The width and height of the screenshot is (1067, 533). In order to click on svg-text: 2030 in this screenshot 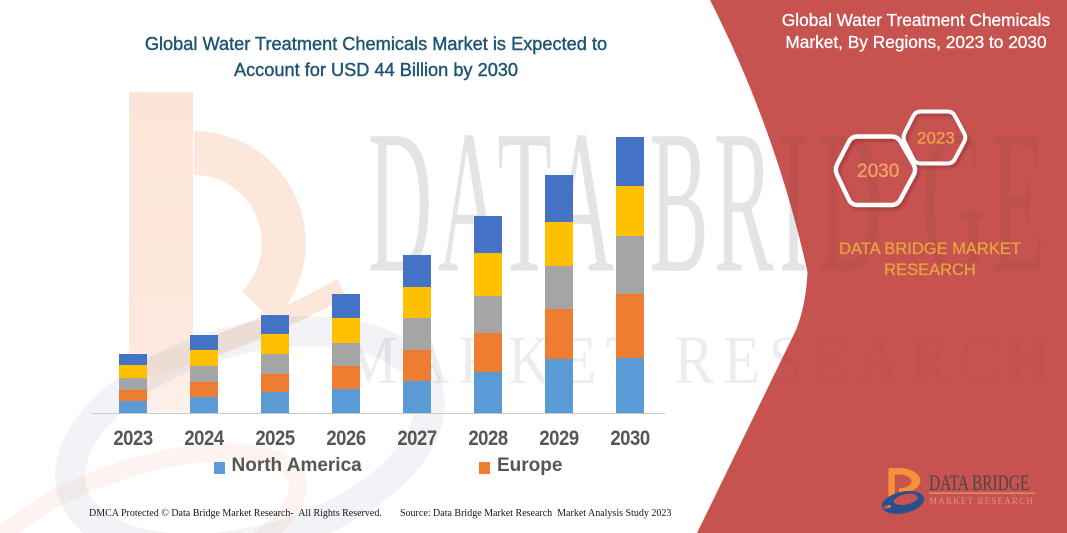, I will do `click(878, 171)`.